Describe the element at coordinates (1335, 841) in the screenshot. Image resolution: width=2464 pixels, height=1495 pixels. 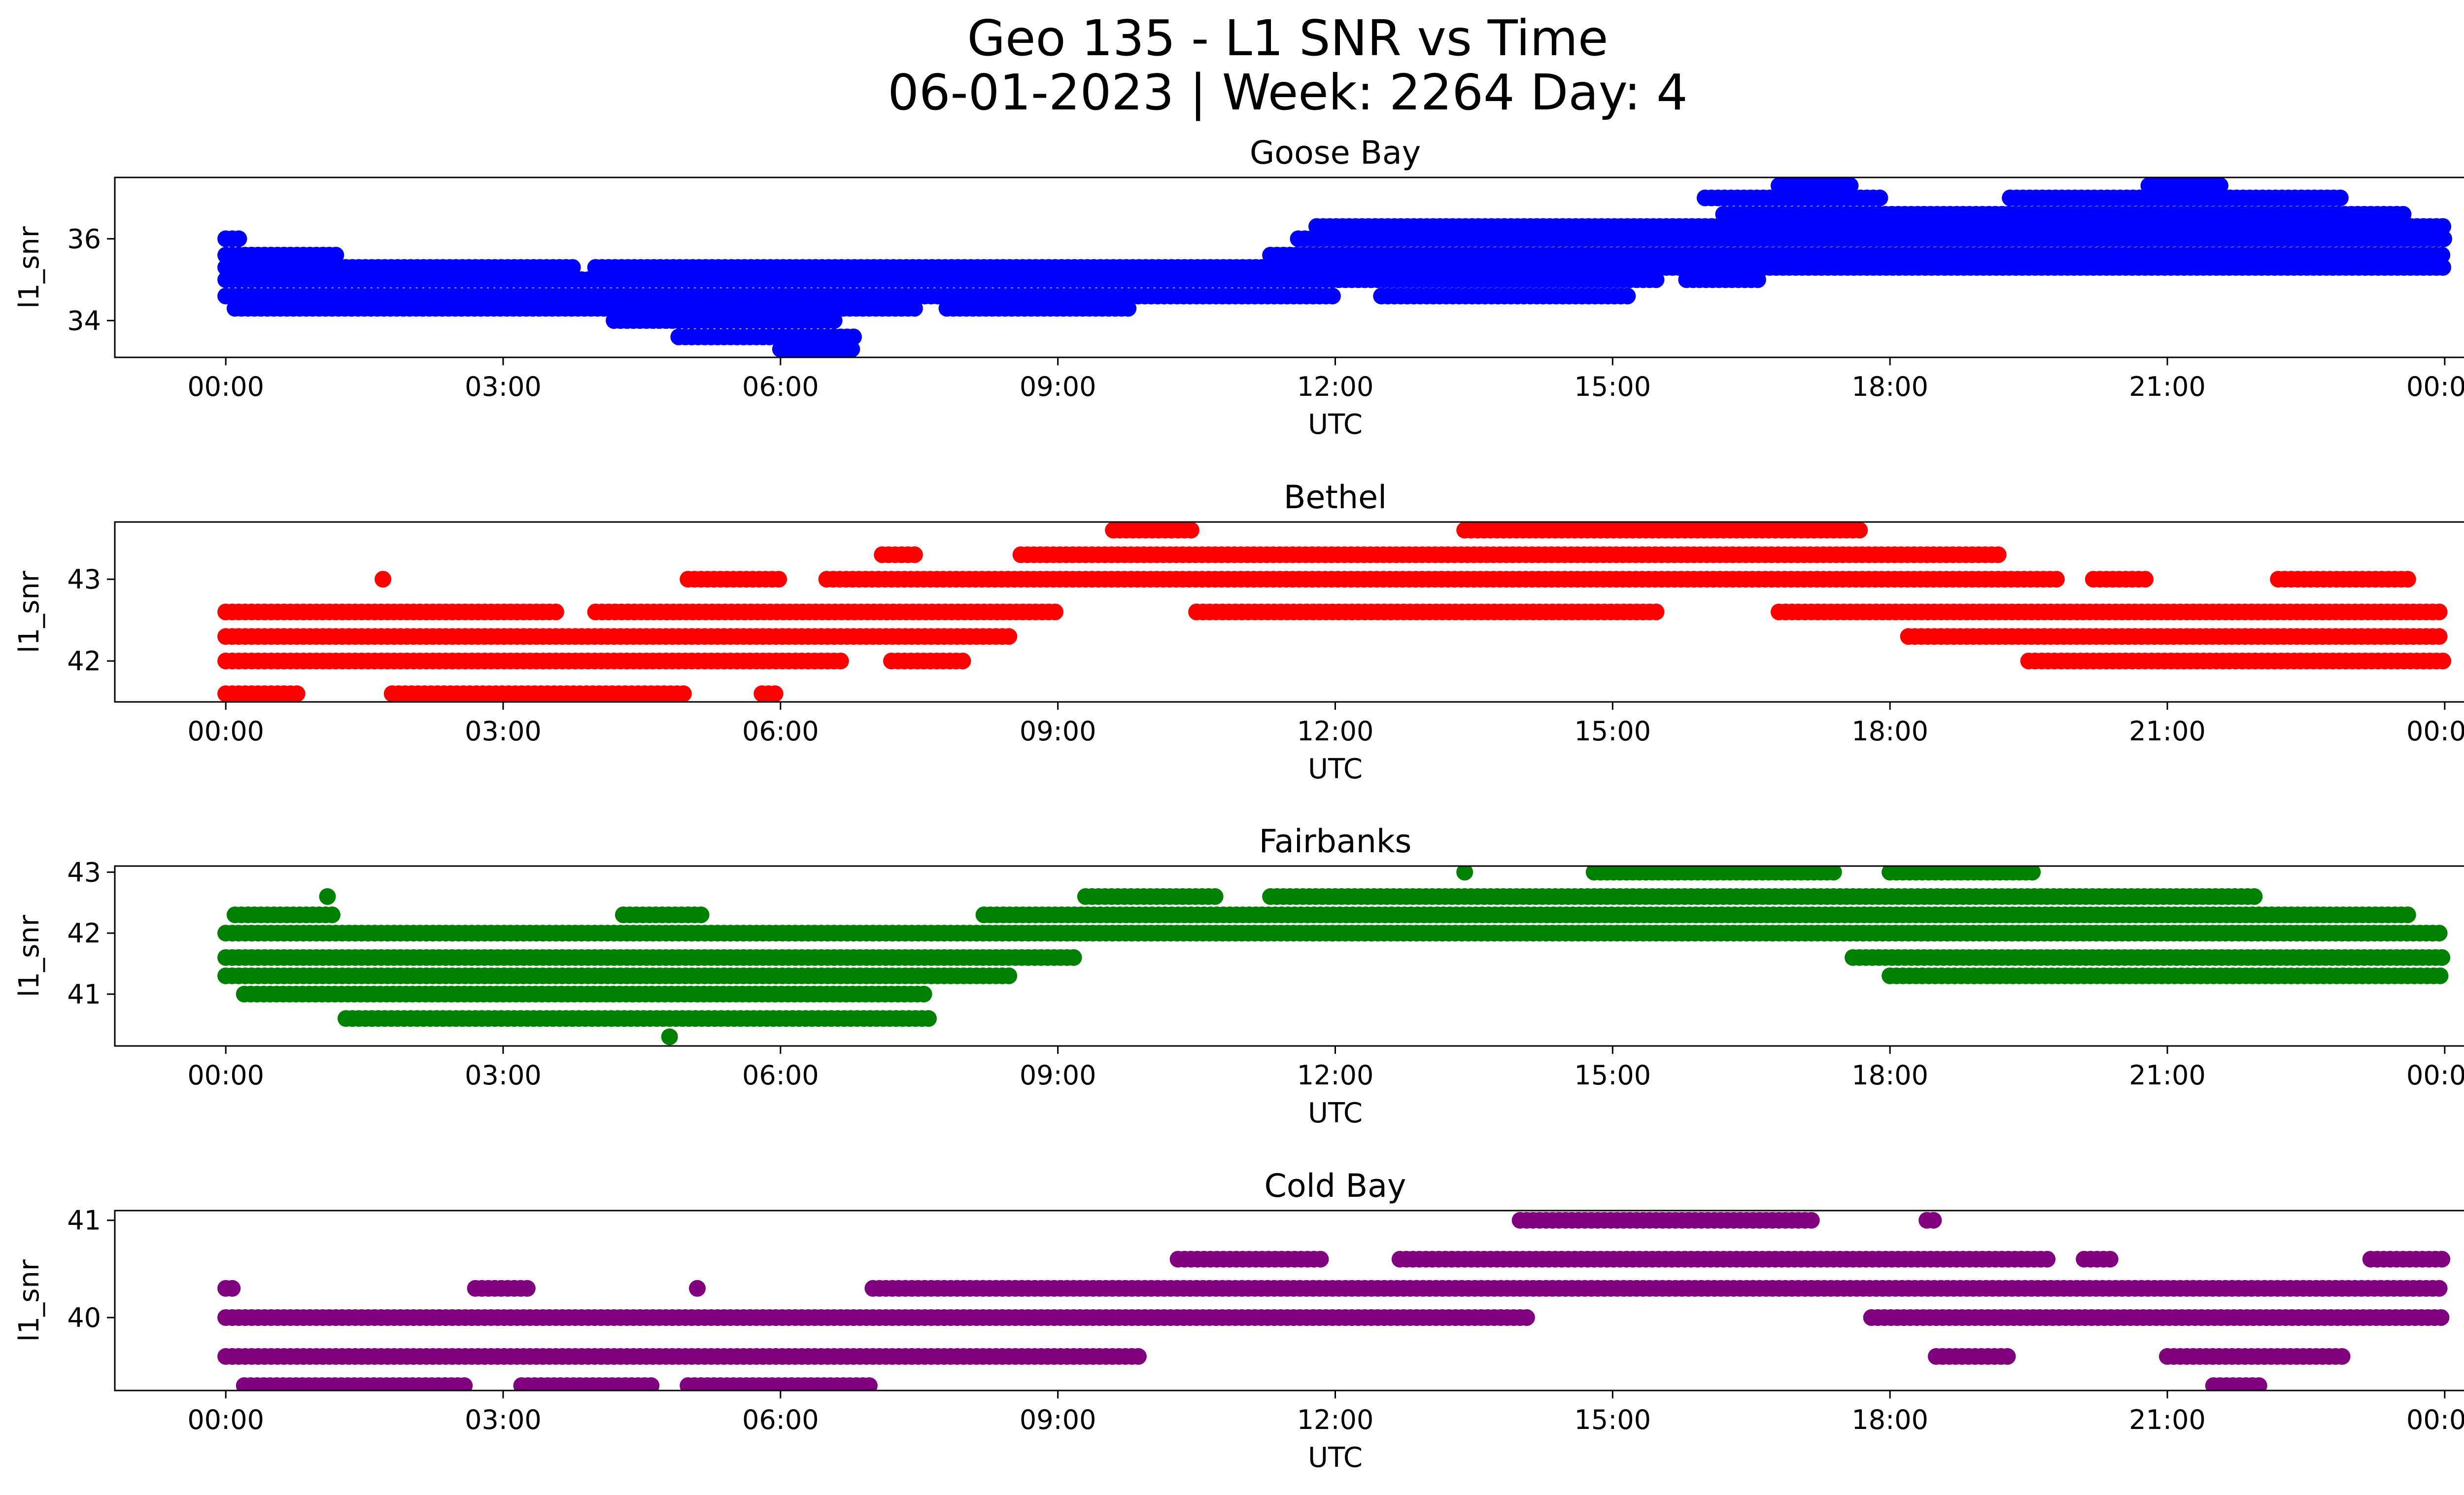
I see `chart-fairbanks-title: Fairbanks` at that location.